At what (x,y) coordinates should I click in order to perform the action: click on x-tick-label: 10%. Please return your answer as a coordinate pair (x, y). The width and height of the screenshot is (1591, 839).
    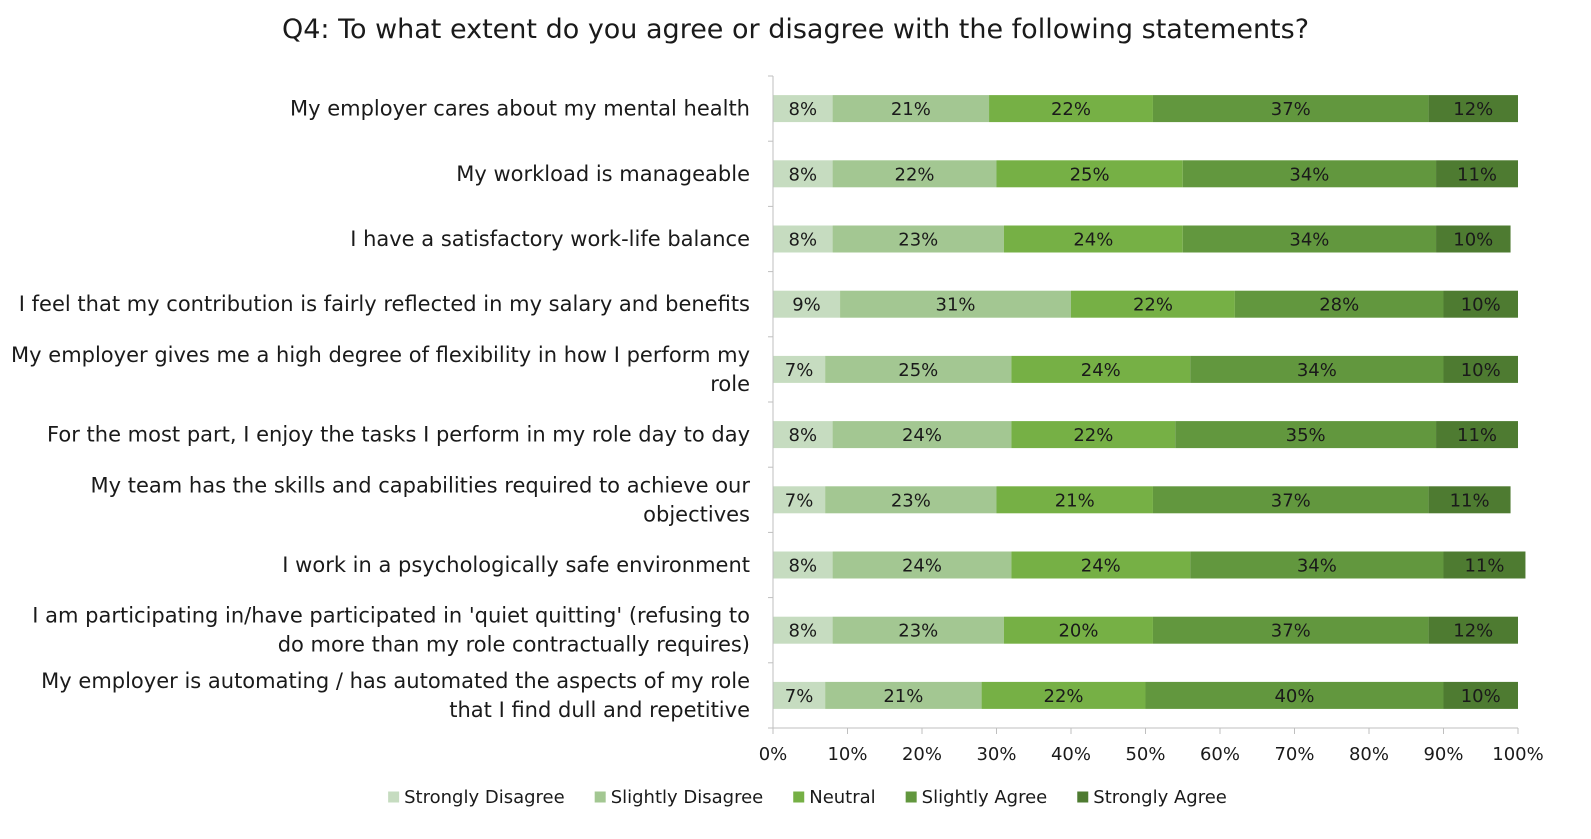
    Looking at the image, I should click on (847, 754).